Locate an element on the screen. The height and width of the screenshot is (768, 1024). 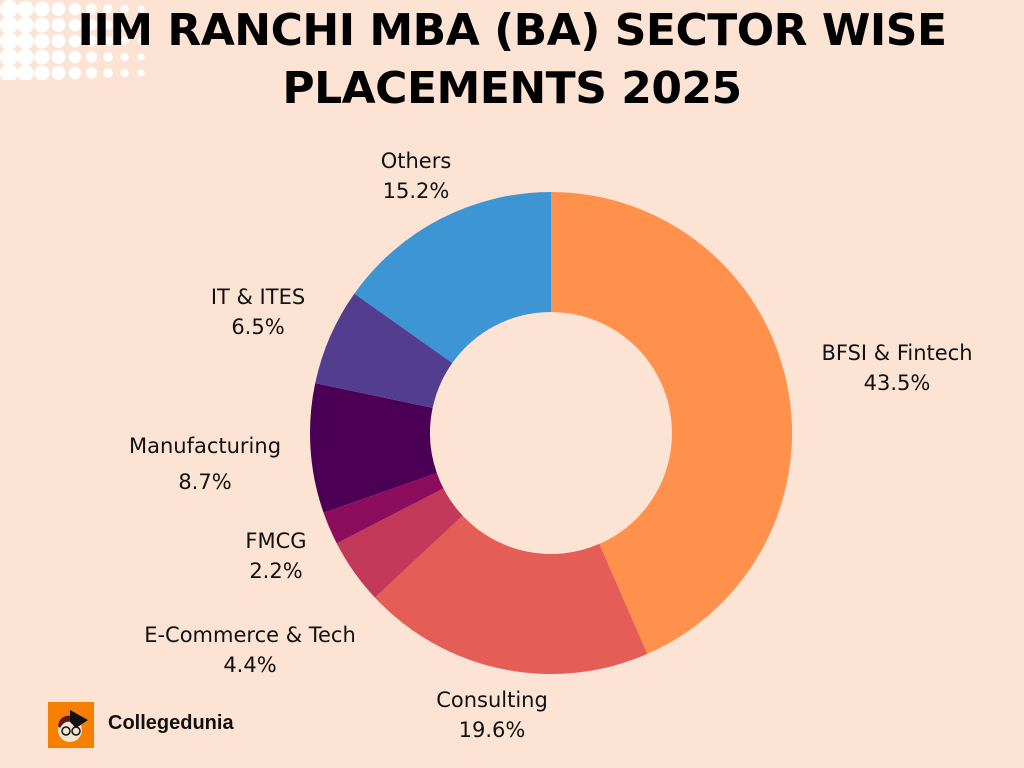
slice-bfsi-fintech is located at coordinates (672, 423).